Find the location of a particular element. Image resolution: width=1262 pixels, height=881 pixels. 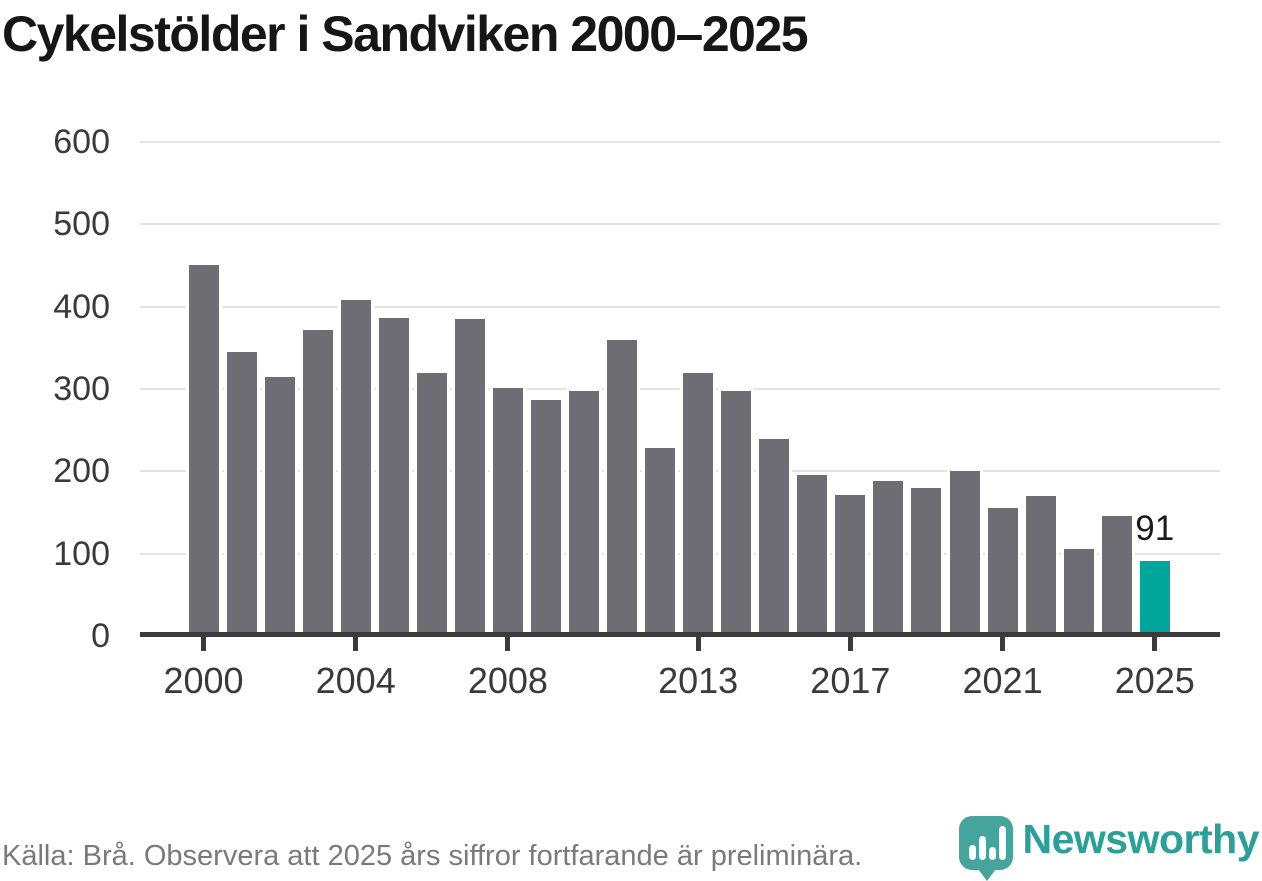

bar-2015 is located at coordinates (774, 537).